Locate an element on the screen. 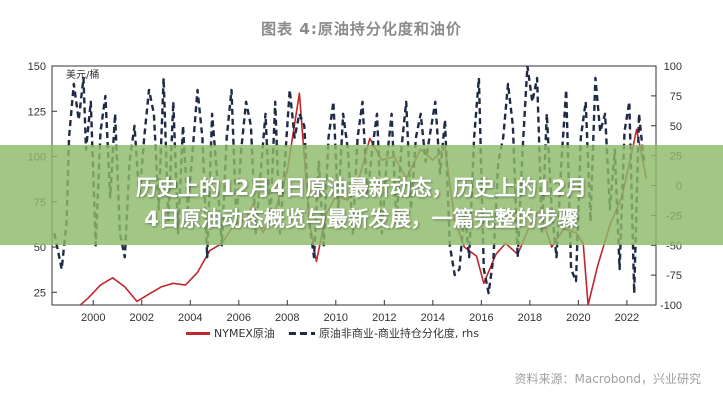  x-axis-tick-label: 2002 is located at coordinates (142, 318).